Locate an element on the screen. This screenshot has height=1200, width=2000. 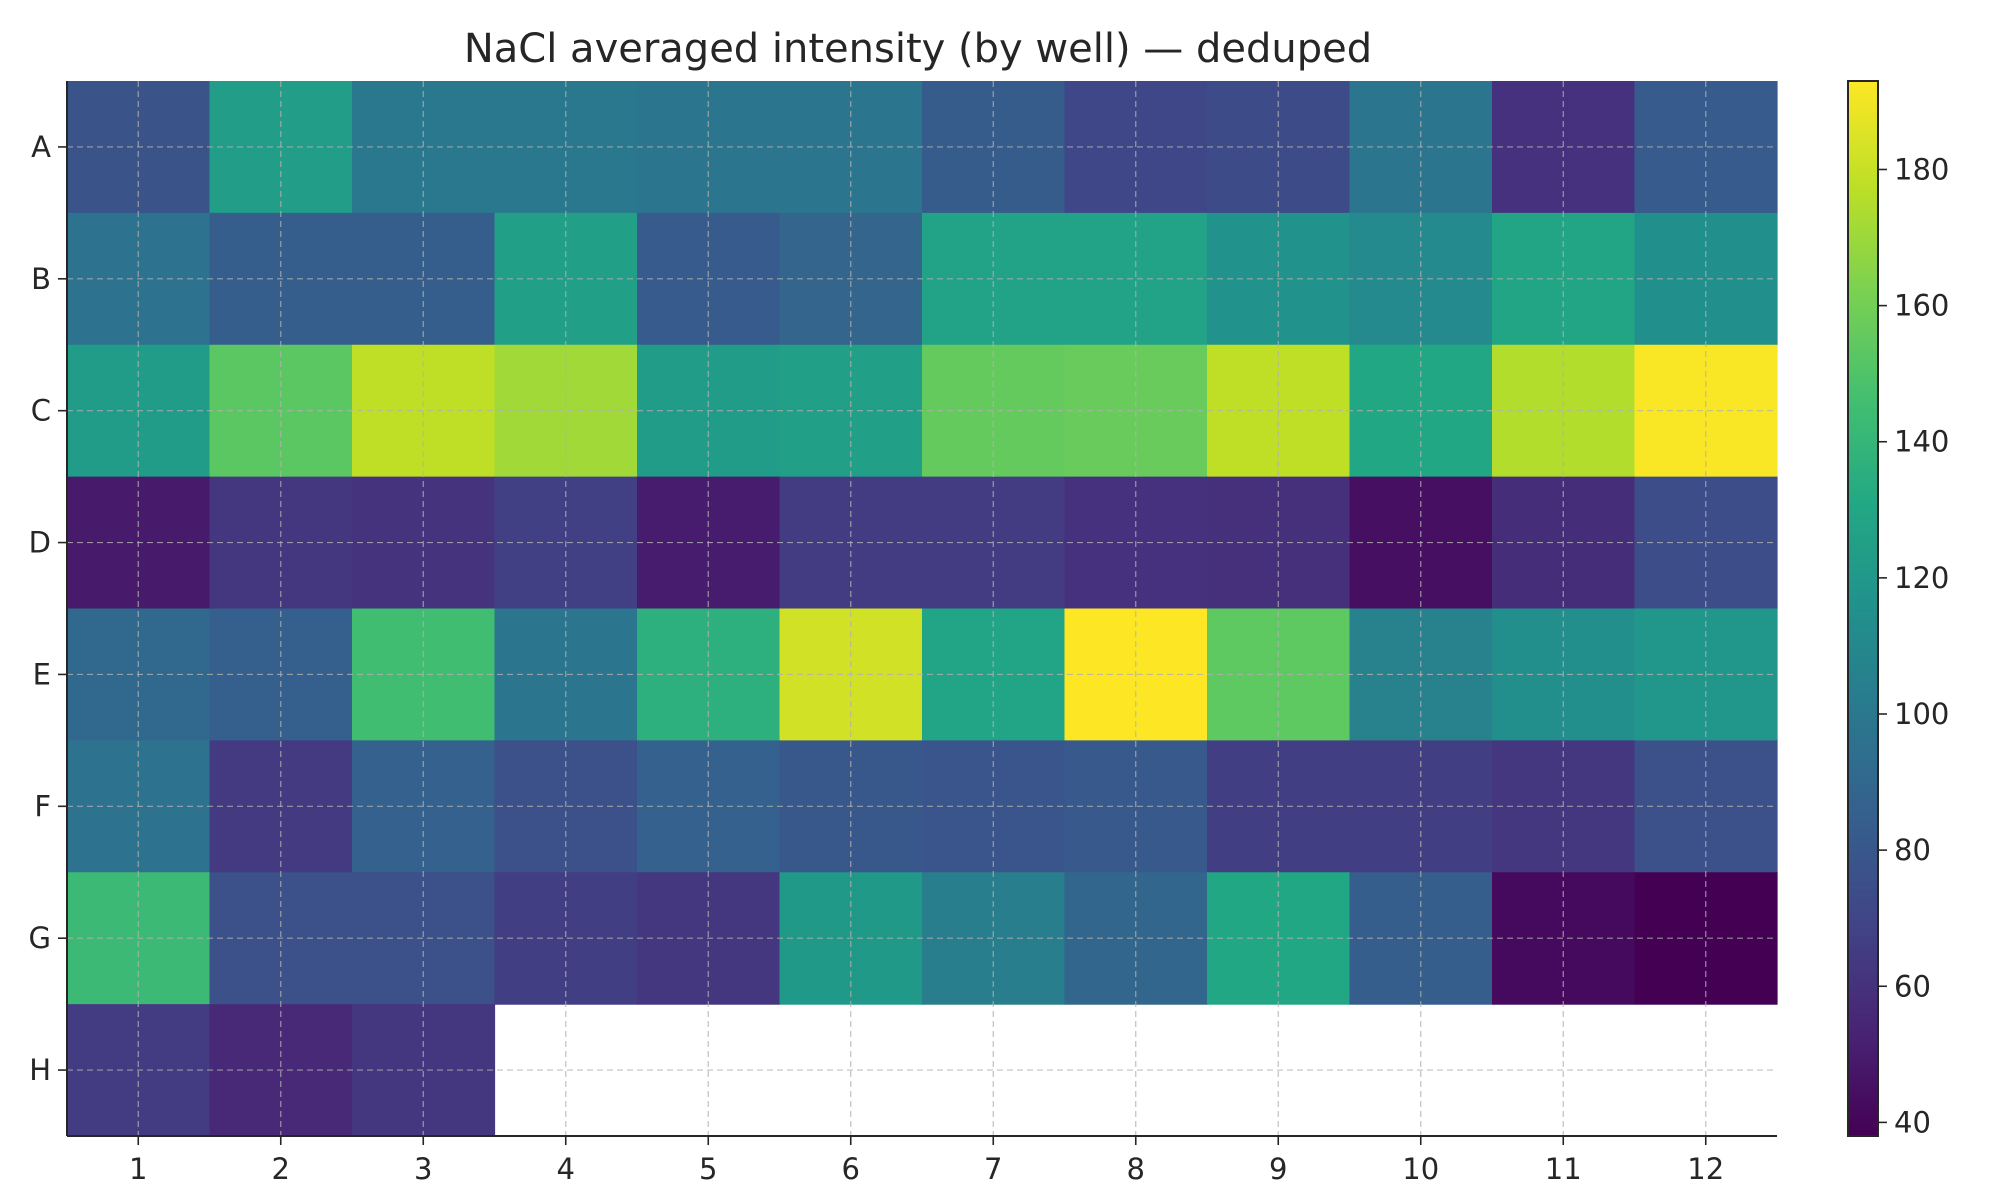
y-tick-label: D is located at coordinates (40, 543).